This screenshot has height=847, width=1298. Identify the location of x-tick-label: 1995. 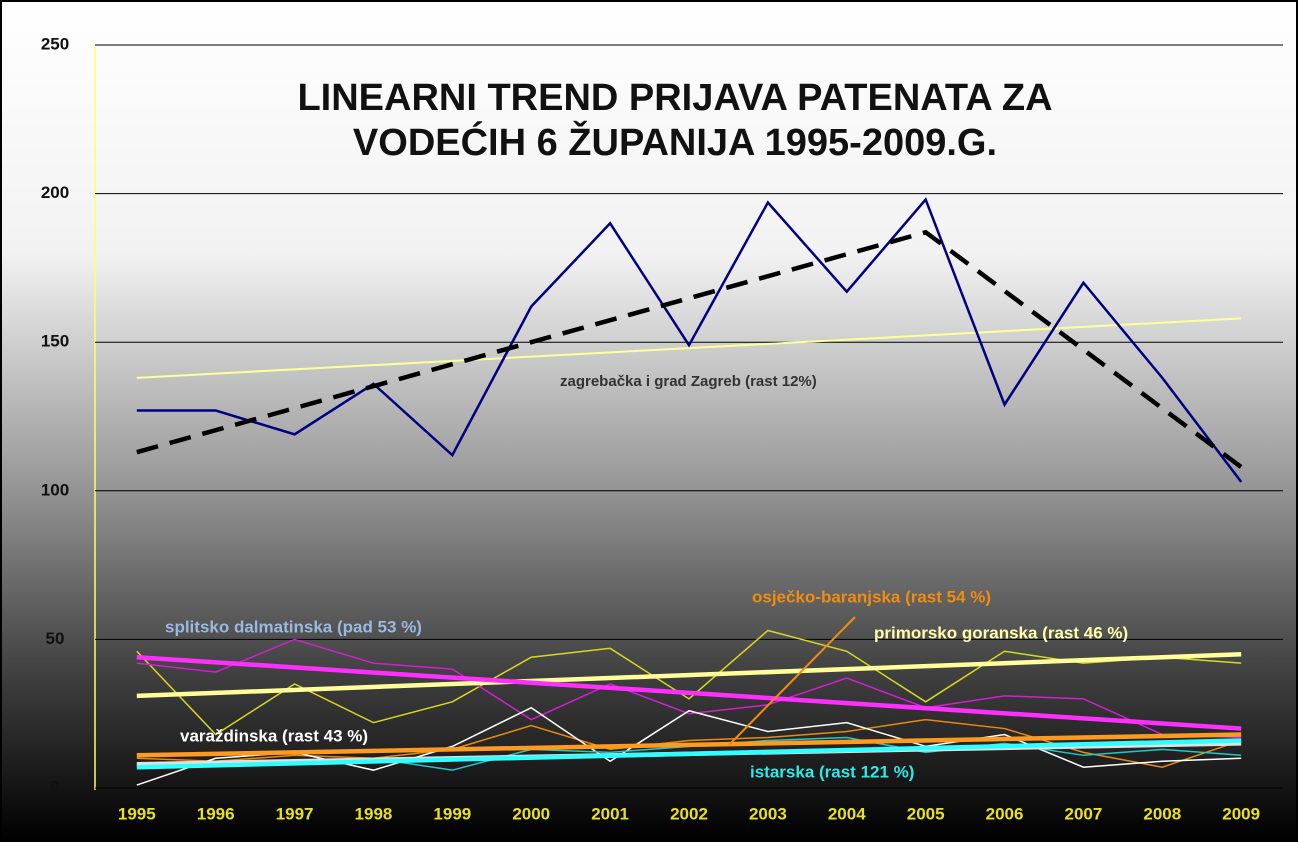
(137, 813).